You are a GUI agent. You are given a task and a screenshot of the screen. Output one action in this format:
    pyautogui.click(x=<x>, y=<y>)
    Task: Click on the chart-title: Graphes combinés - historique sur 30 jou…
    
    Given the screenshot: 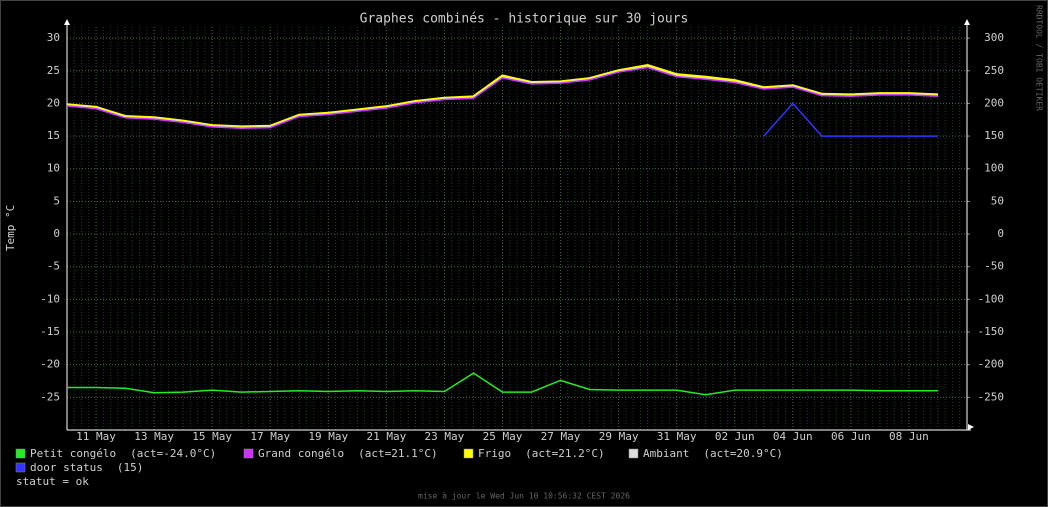 What is the action you would take?
    pyautogui.click(x=524, y=19)
    